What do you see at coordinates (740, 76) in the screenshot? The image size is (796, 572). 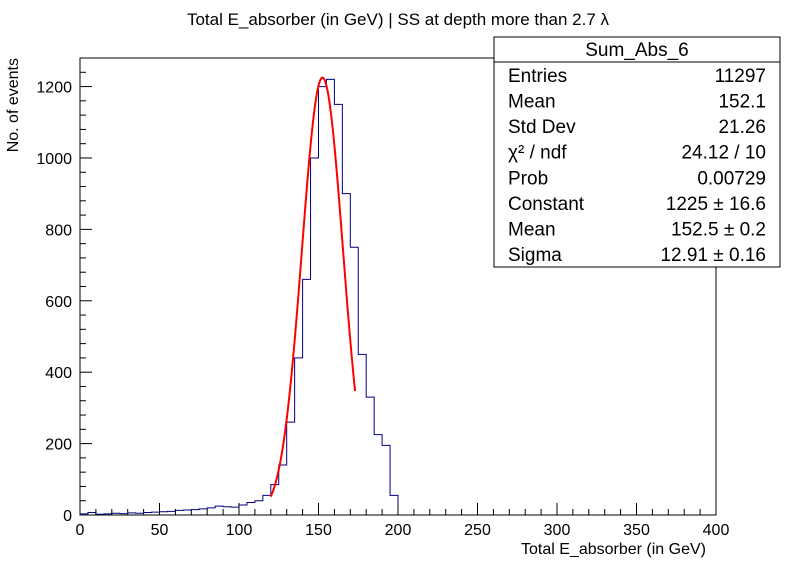 I see `stats-row-value: 11297` at bounding box center [740, 76].